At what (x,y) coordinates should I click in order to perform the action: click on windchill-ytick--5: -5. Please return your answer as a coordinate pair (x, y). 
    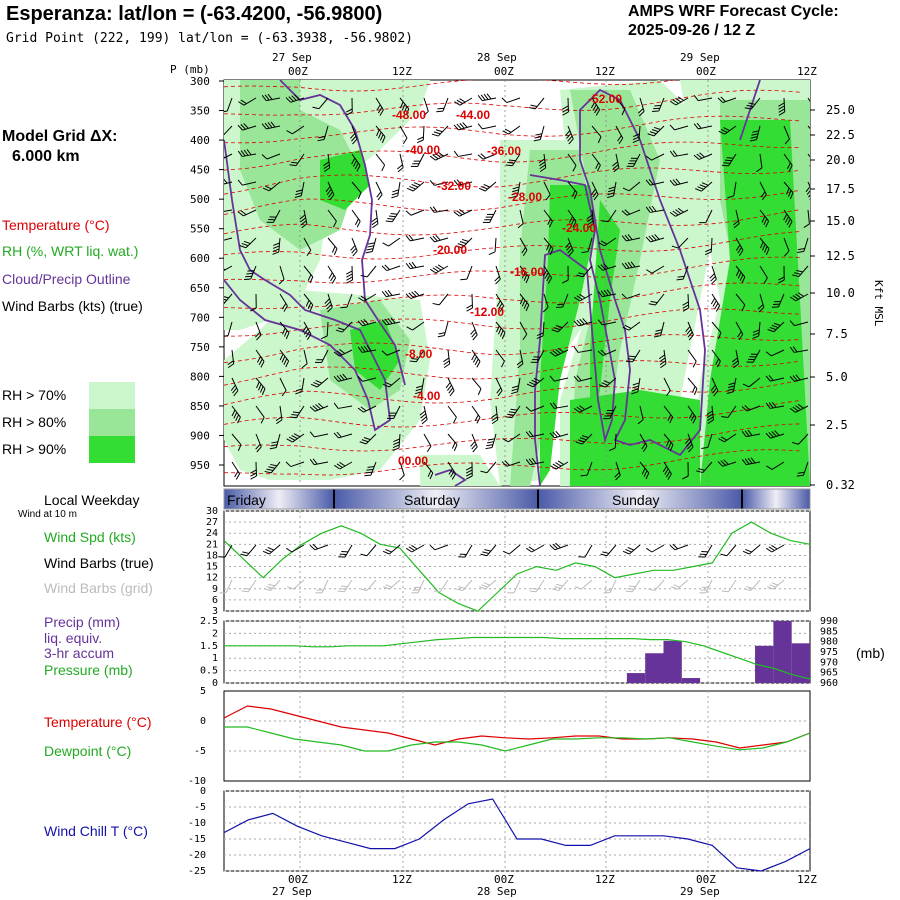
    Looking at the image, I should click on (200, 807).